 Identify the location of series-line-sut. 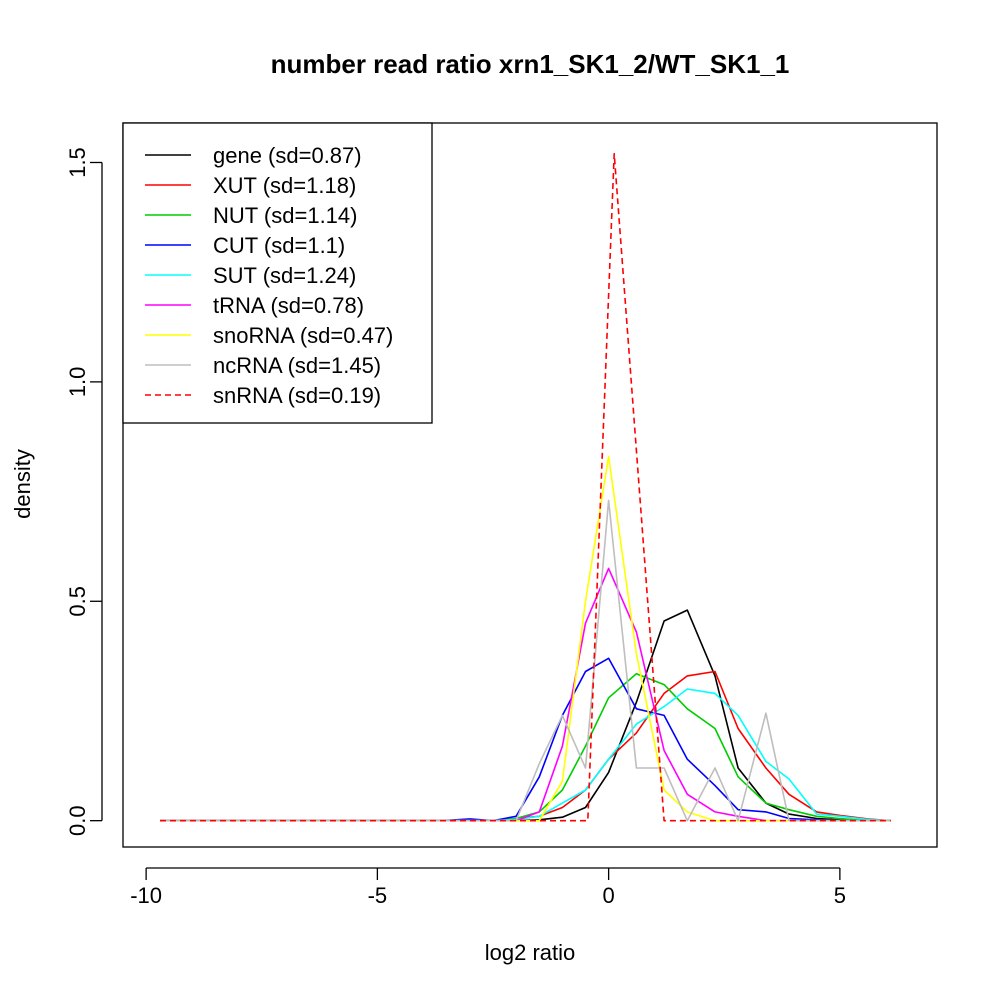
(525, 755).